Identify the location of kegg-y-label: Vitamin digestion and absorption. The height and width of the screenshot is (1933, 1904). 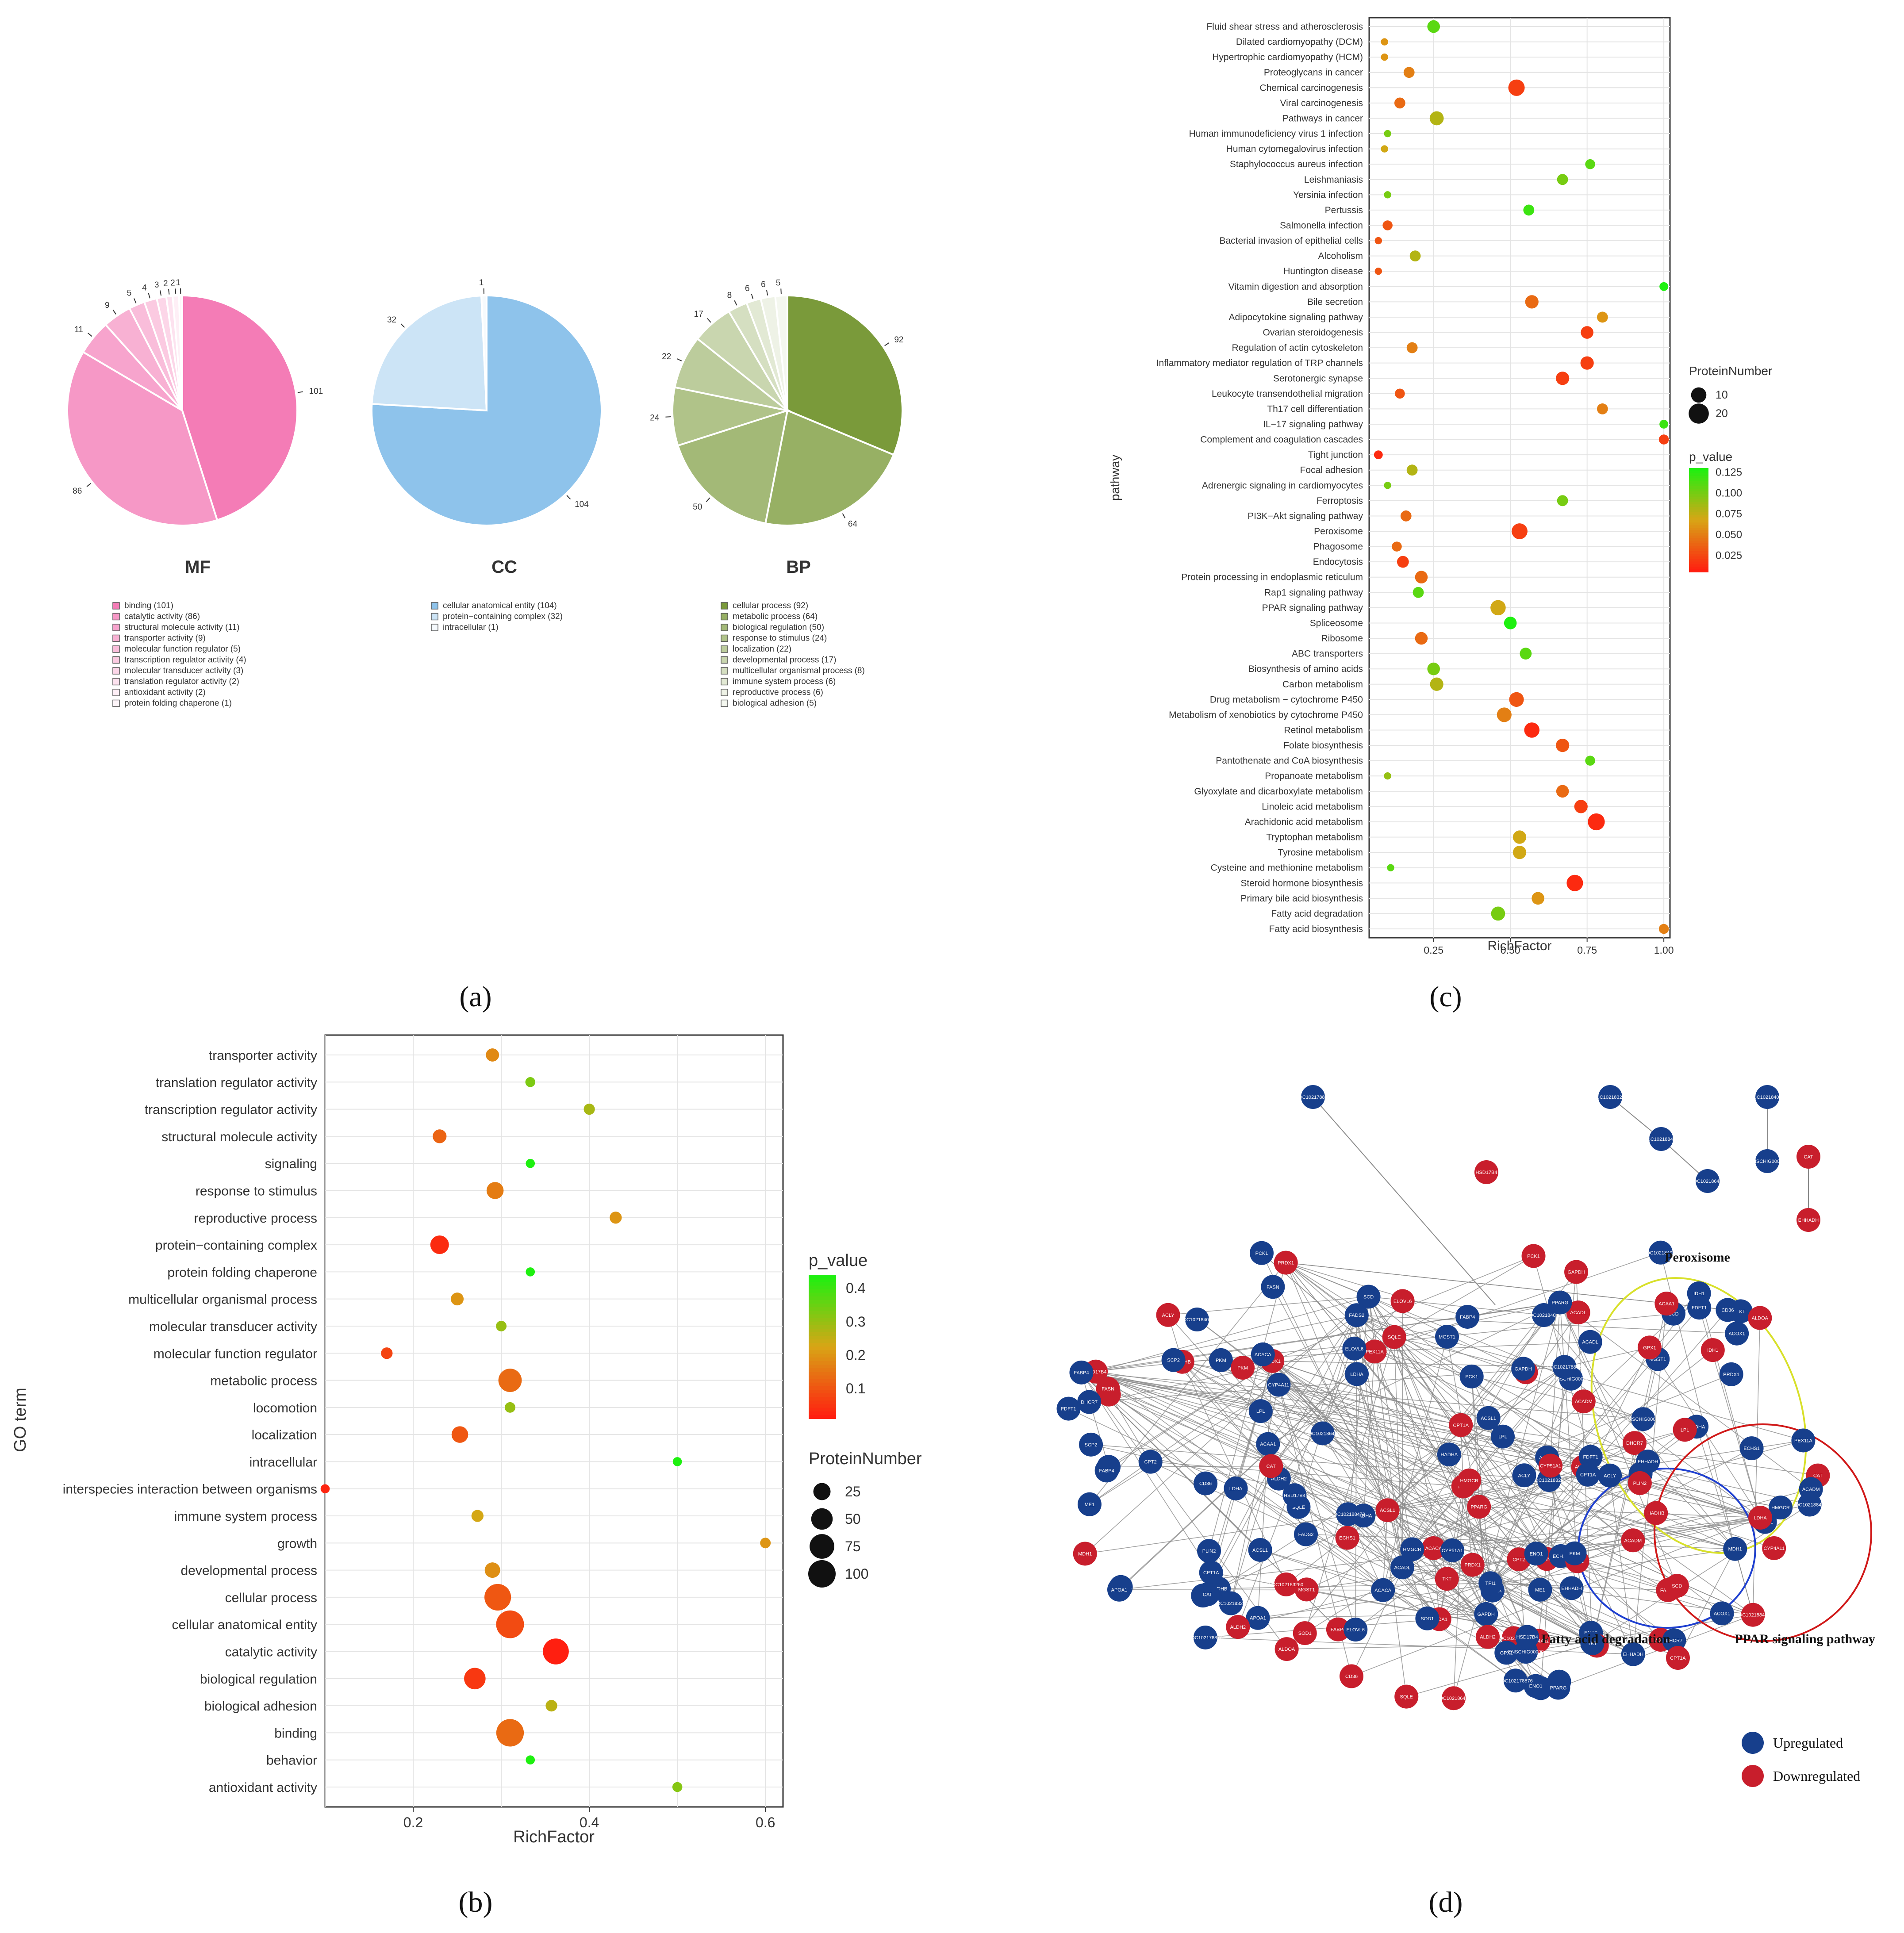
(1295, 287).